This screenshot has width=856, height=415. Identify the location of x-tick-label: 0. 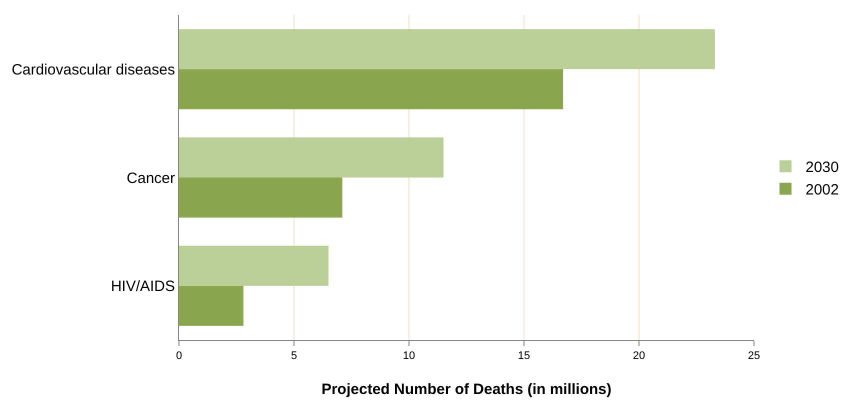
(179, 356).